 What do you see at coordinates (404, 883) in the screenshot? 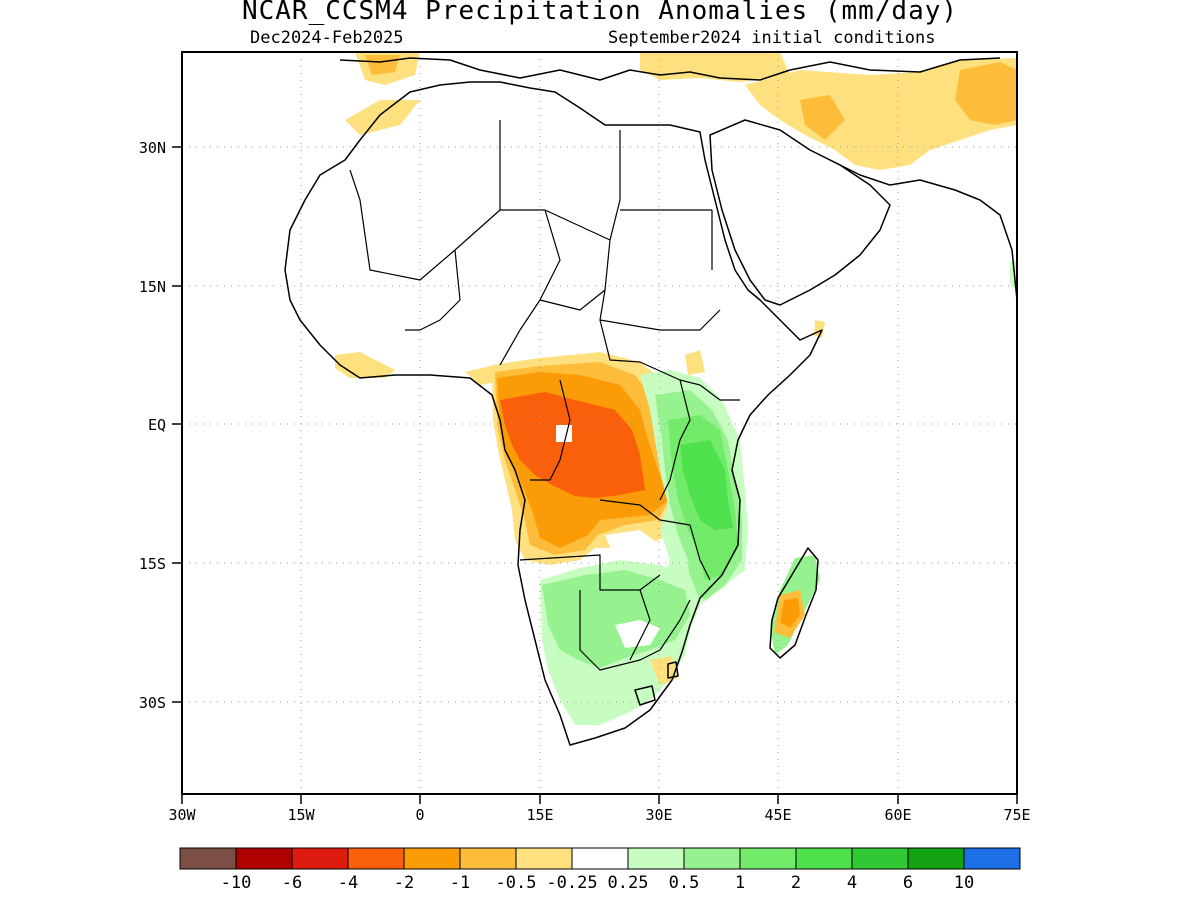
I see `colorbar-label: -2` at bounding box center [404, 883].